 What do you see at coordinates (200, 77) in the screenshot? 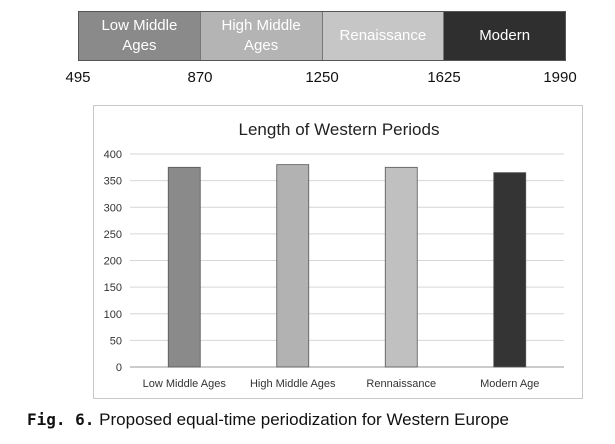
I see `timeline-year-870: 870` at bounding box center [200, 77].